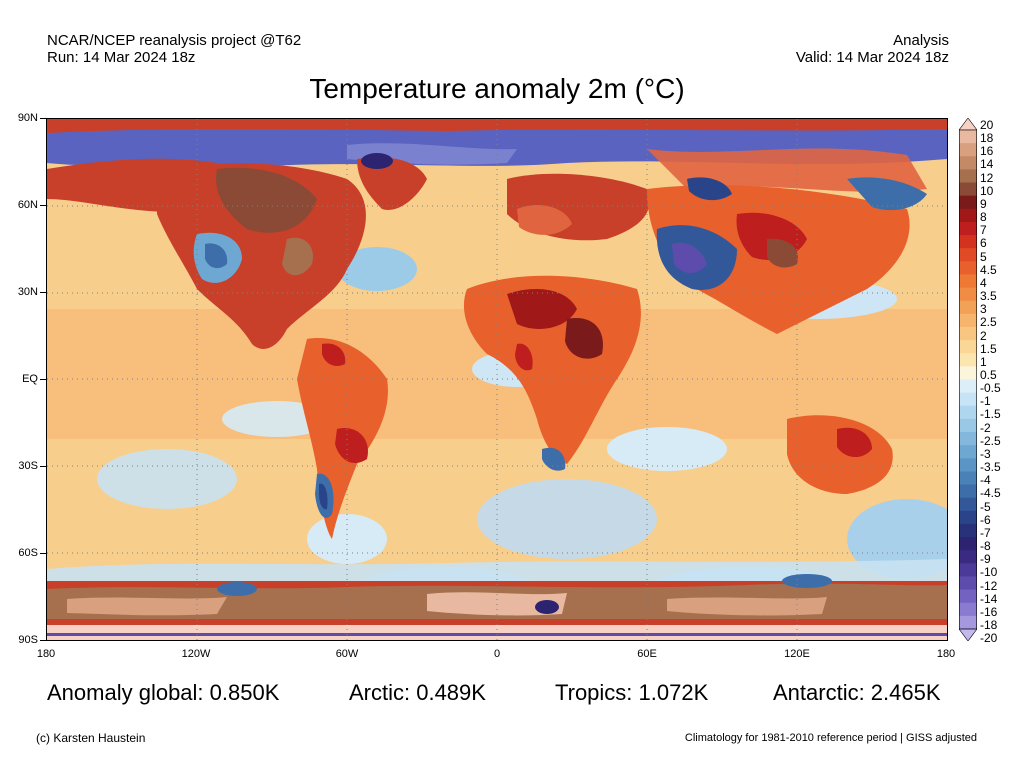 This screenshot has height=768, width=1024. Describe the element at coordinates (968, 634) in the screenshot. I see `colorbar-bottom-arrow` at that location.